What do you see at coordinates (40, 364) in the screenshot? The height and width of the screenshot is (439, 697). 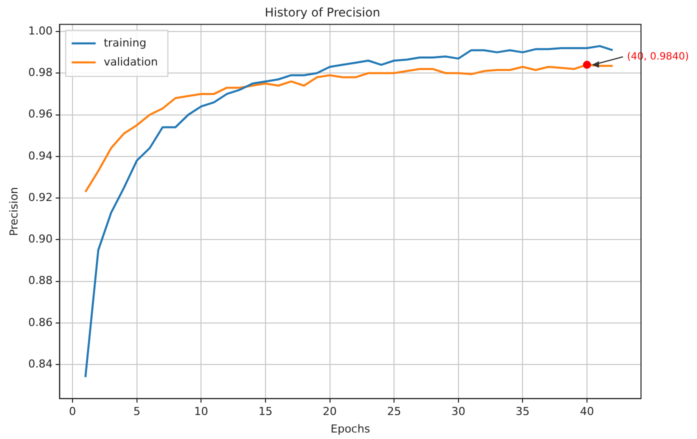 I see `y-tick-label: 0.84` at bounding box center [40, 364].